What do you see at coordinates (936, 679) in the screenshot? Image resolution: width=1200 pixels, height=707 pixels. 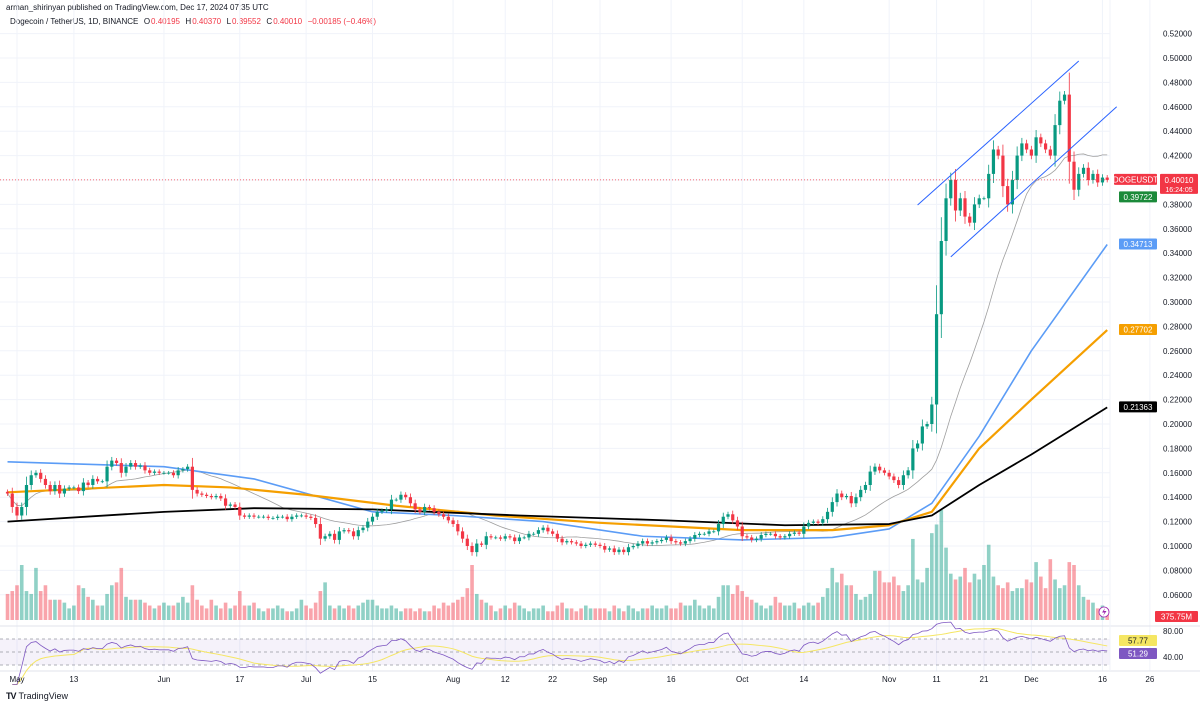 I see `time-axis-label: 11` at bounding box center [936, 679].